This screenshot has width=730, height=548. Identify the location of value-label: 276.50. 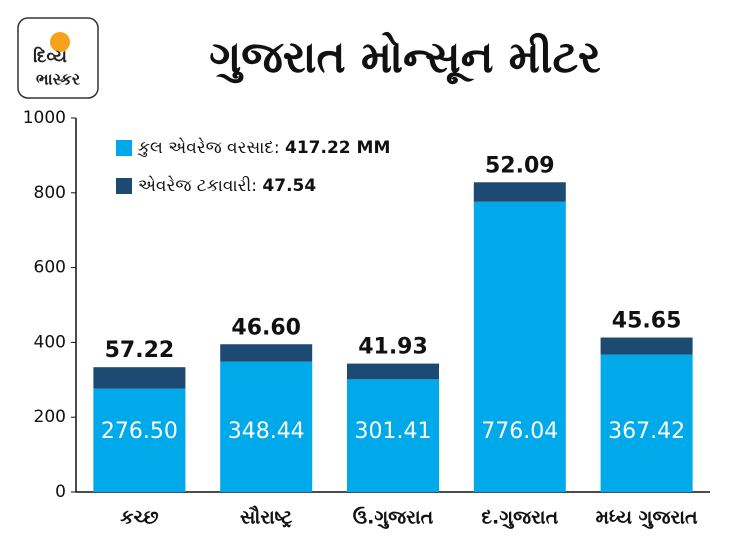
(139, 431).